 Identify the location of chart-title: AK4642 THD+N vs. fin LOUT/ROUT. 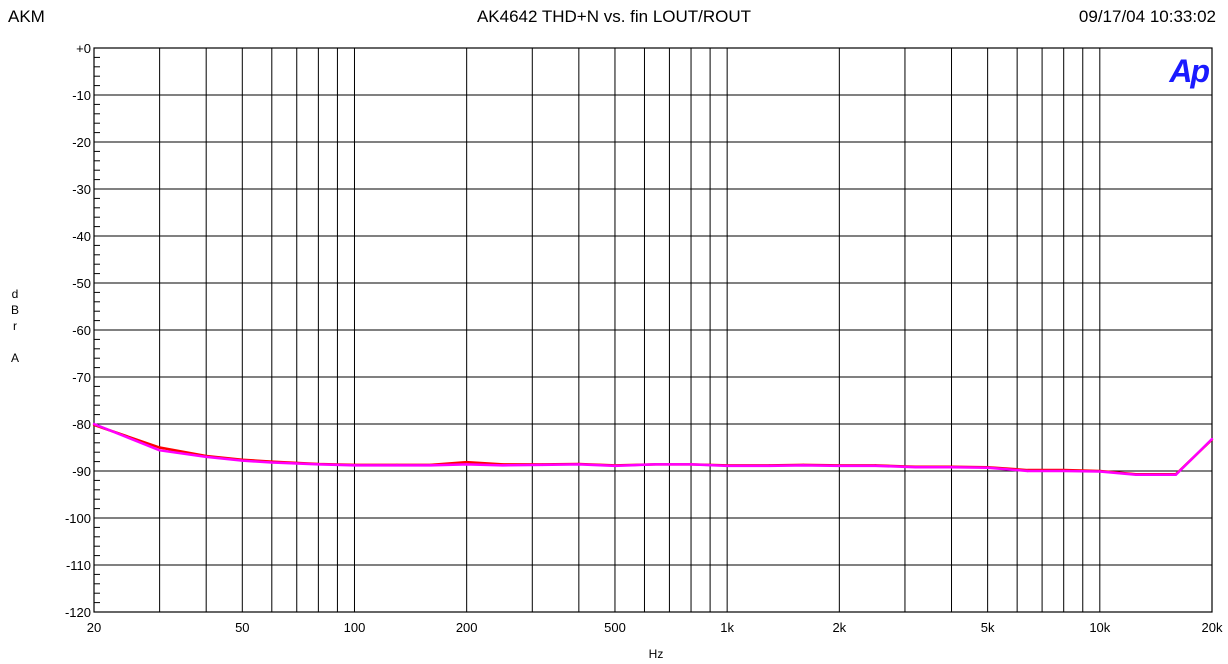
(614, 16).